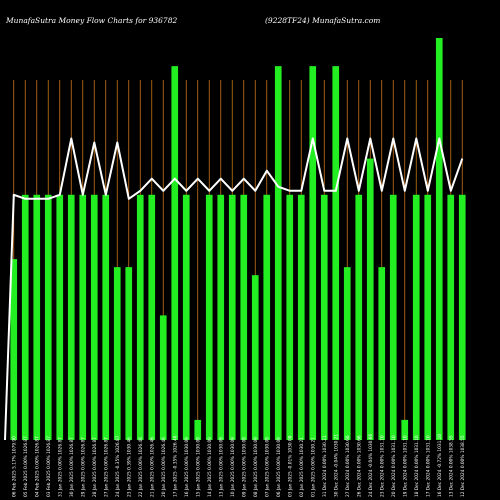  What do you see at coordinates (440, 465) in the screenshot?
I see `x-tick-label: 16 Dec 2024 -0.72% 1031.10` at bounding box center [440, 465].